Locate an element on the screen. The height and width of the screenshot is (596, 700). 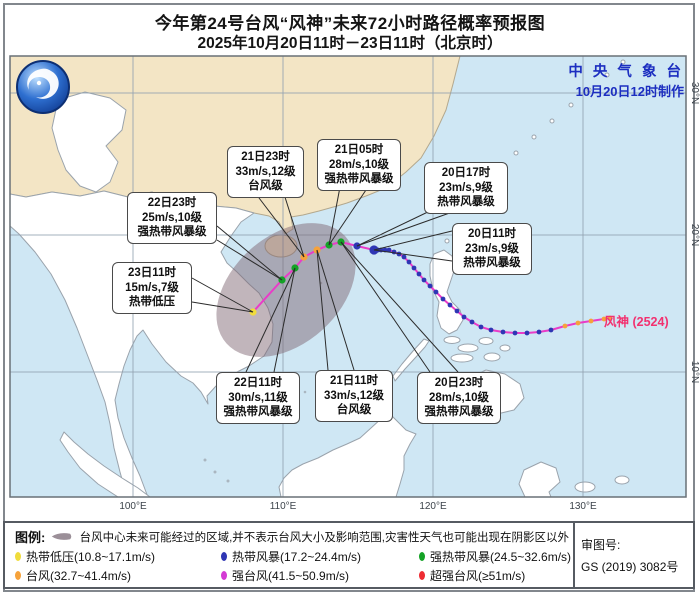
td-dot-icon is located at coordinates (18, 556).